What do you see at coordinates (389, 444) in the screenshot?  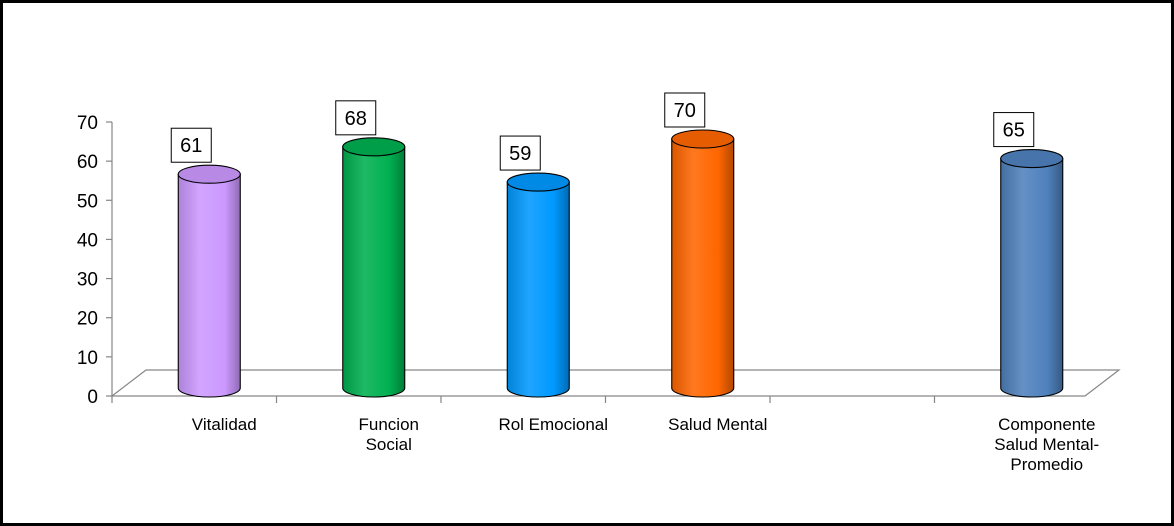 I see `x-category-label: Social` at bounding box center [389, 444].